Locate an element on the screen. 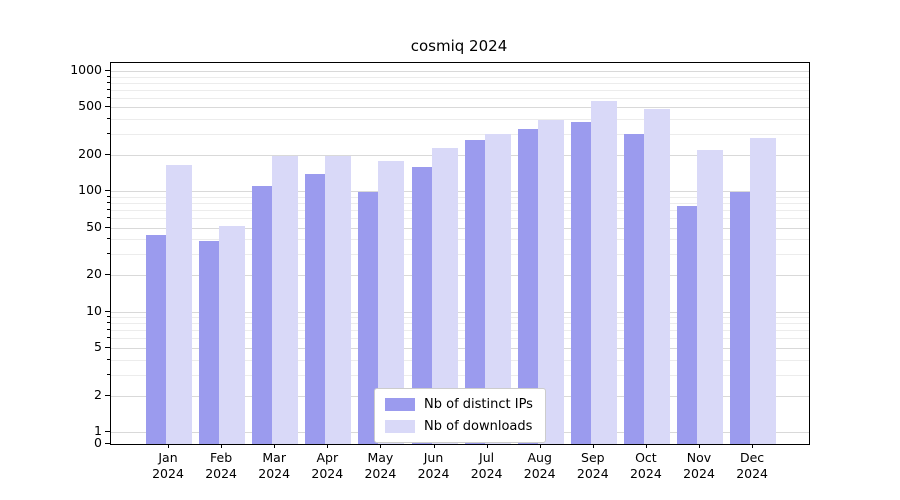 The image size is (900, 500). x-tick-label: Jun 2024 is located at coordinates (433, 466).